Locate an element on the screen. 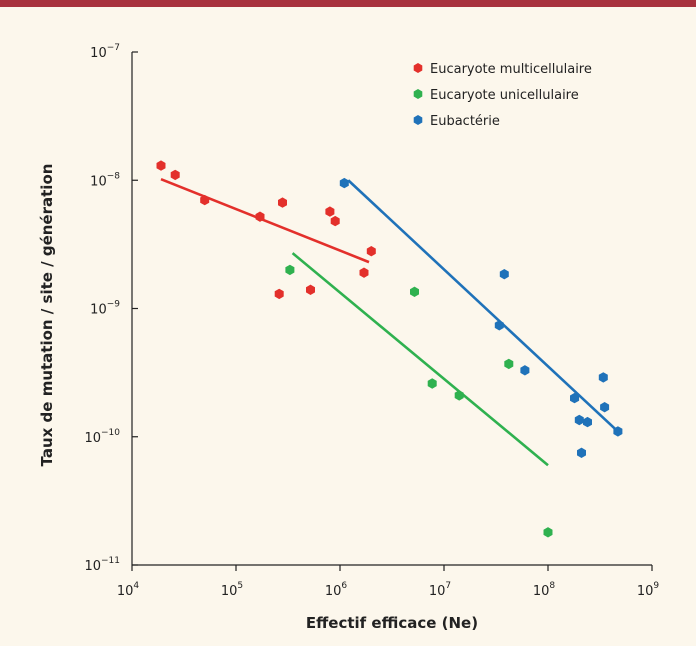 This screenshot has width=696, height=646. x-tick-label: 10⁵ is located at coordinates (232, 590).